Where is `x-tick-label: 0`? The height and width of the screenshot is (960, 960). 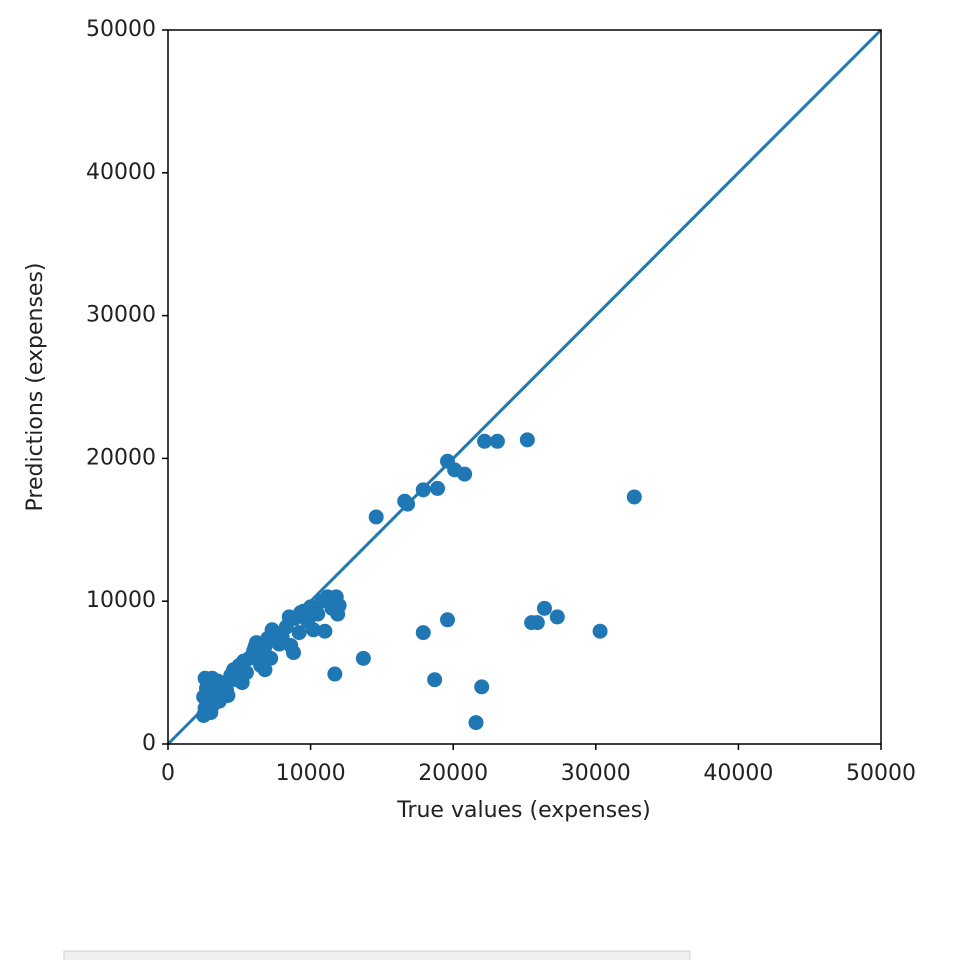
x-tick-label: 0 is located at coordinates (168, 773).